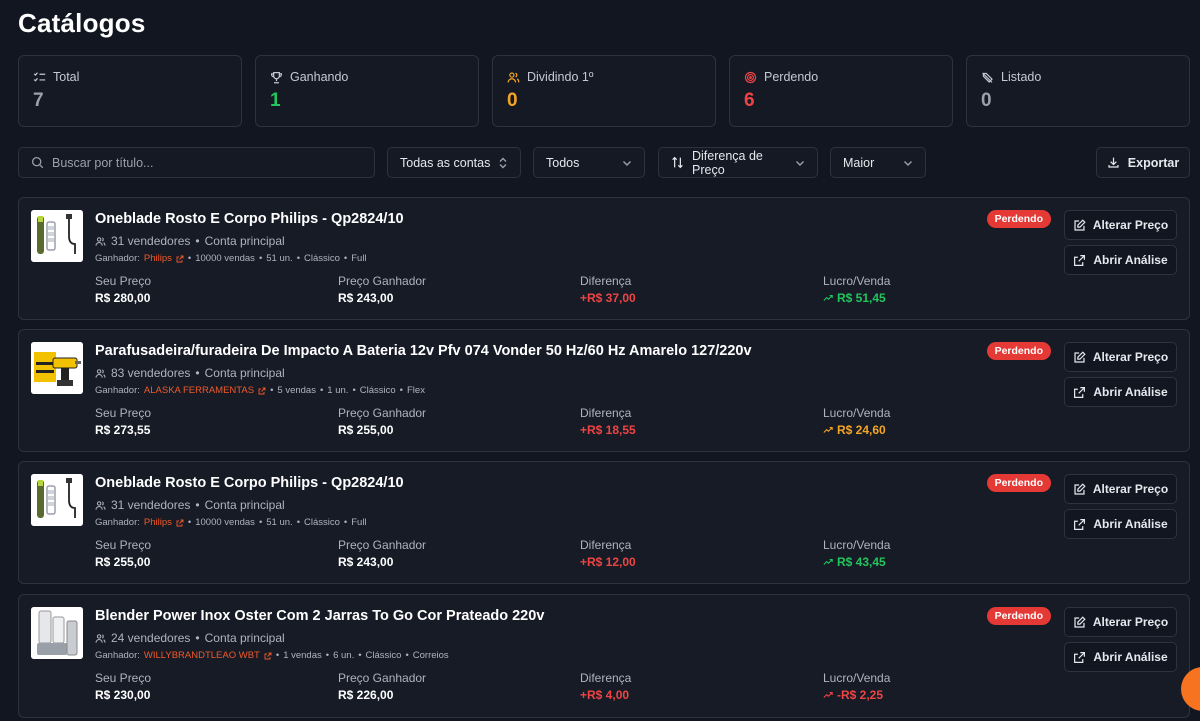 The height and width of the screenshot is (721, 1200). I want to click on your-price-column: Seu Preço R$ 280,00, so click(123, 289).